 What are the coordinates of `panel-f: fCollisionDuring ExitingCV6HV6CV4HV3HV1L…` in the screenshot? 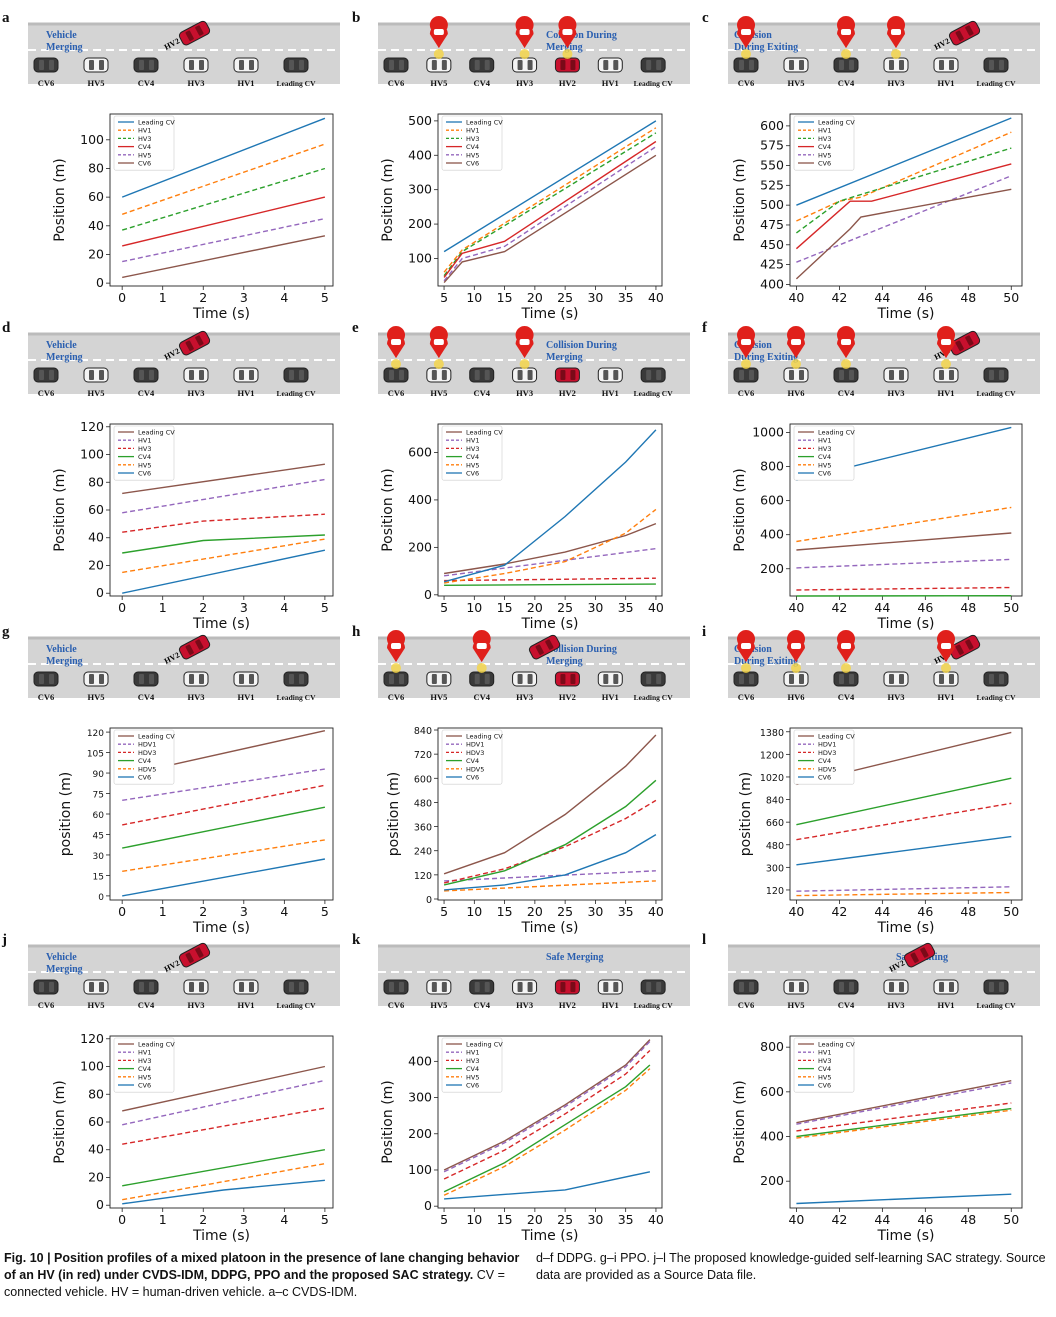 It's located at (875, 476).